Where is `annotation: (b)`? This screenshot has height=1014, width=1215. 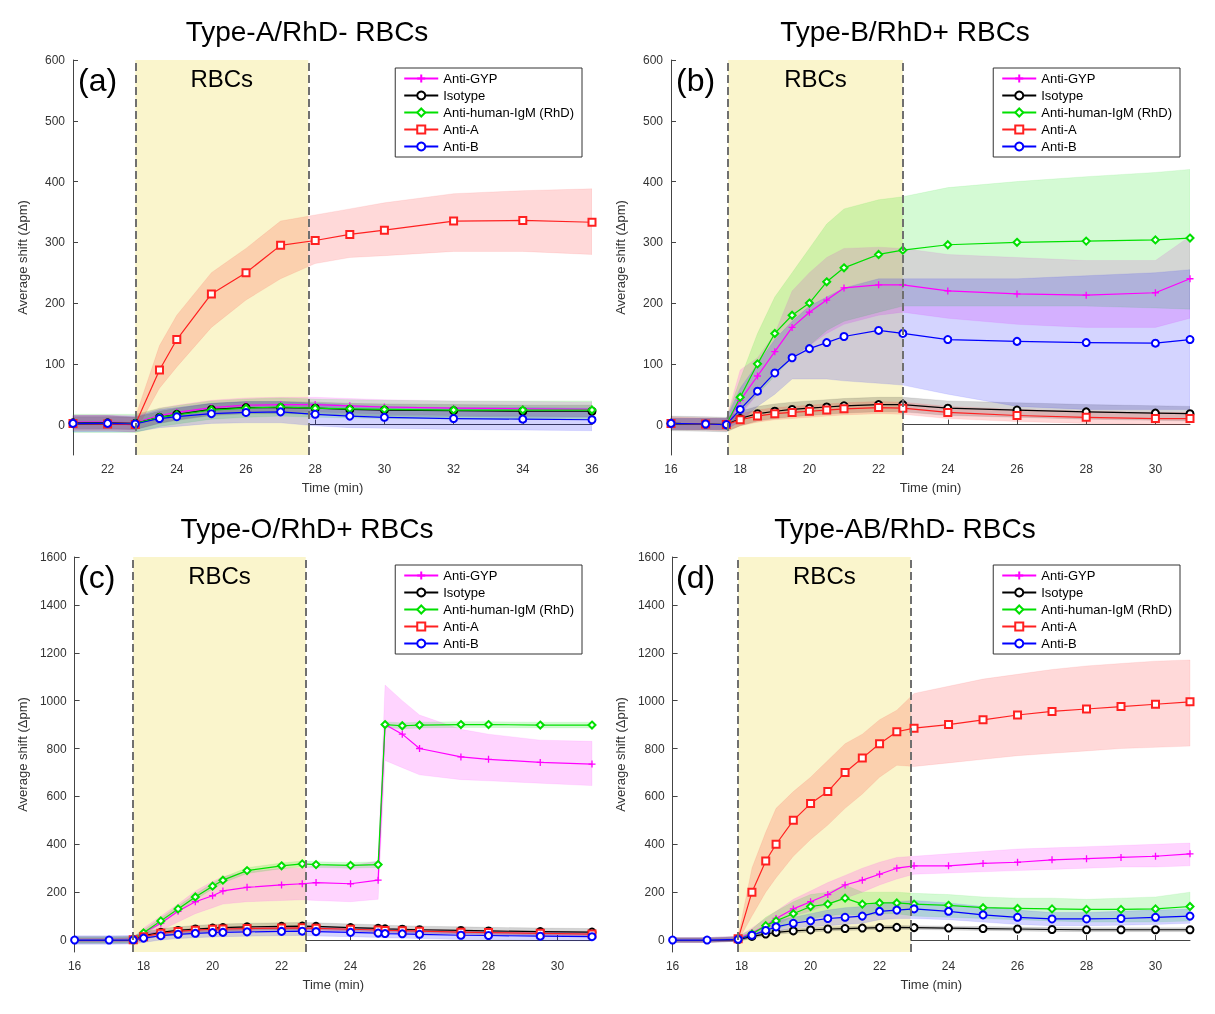 annotation: (b) is located at coordinates (696, 80).